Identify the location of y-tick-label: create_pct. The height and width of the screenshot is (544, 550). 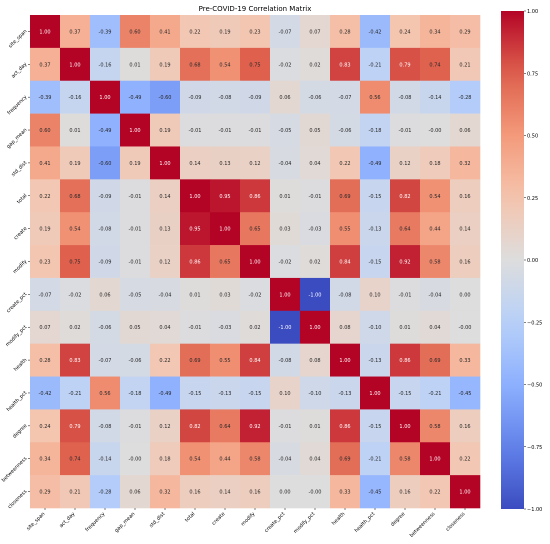
(17, 303).